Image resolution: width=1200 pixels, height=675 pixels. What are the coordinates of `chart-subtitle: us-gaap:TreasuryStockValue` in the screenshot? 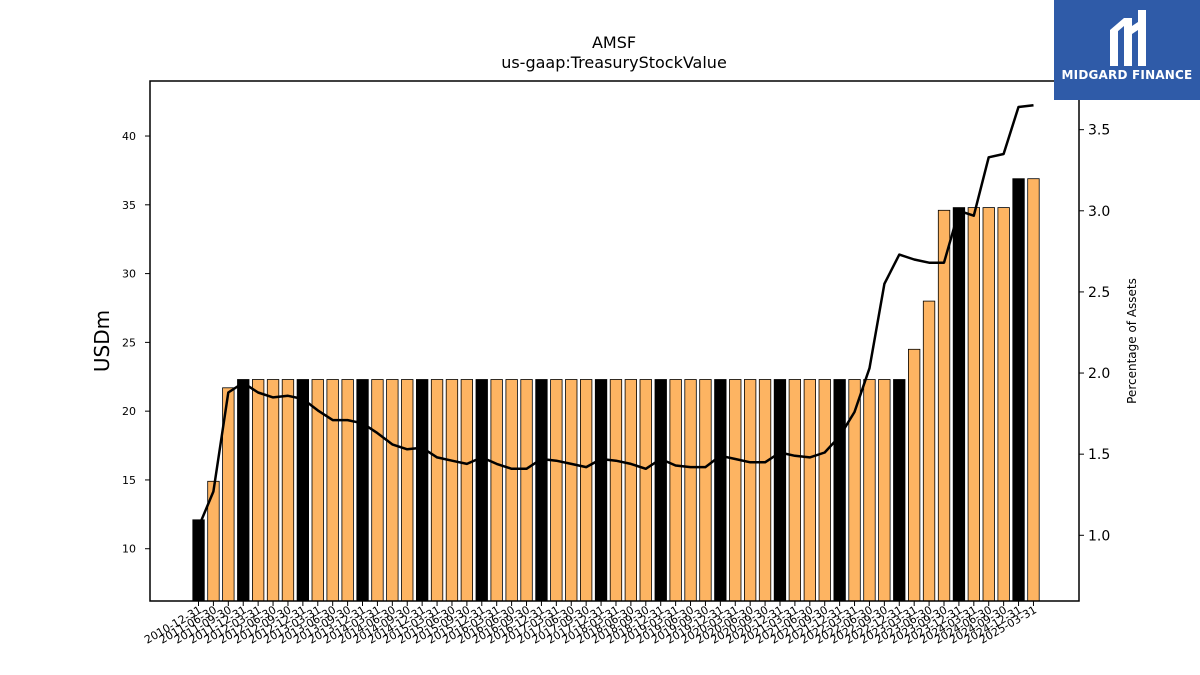 It's located at (614, 62).